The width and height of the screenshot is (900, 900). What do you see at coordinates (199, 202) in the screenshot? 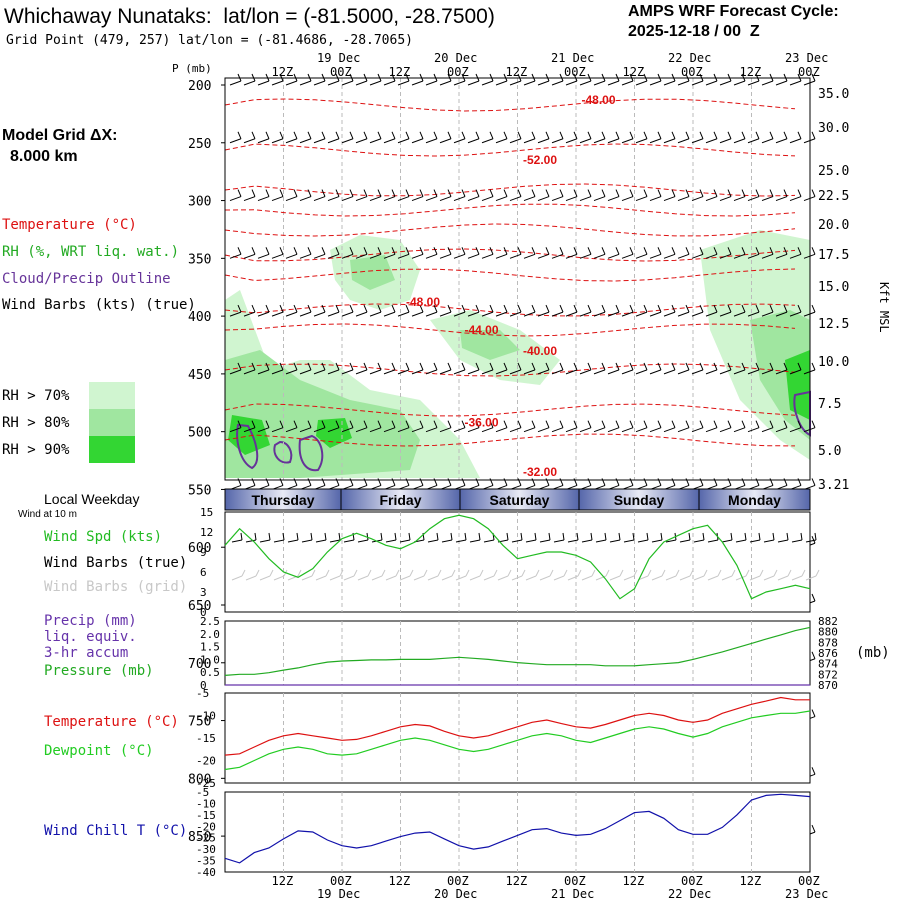
I see `pressure-tick-label: 300` at bounding box center [199, 202].